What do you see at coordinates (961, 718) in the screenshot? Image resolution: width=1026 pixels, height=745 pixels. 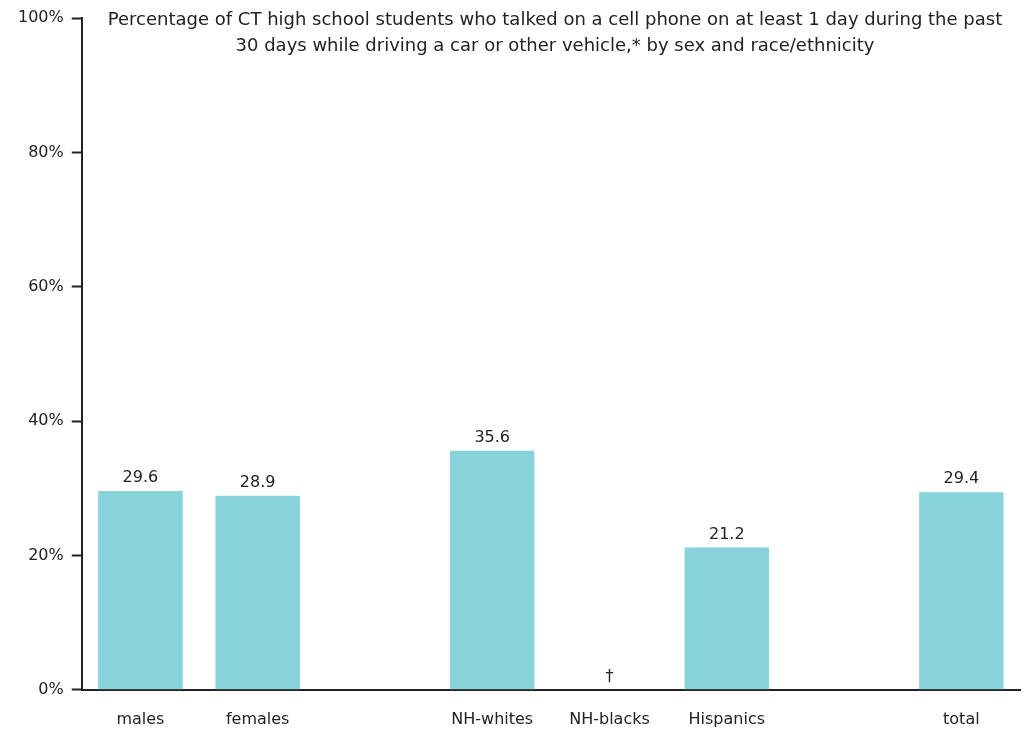 I see `x-tick-label: total` at bounding box center [961, 718].